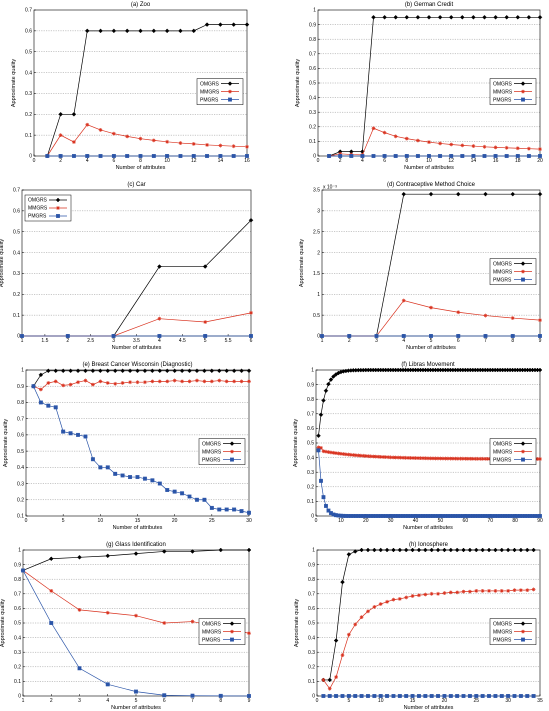  What do you see at coordinates (341, 521) in the screenshot?
I see `x-tick-label: 10` at bounding box center [341, 521].